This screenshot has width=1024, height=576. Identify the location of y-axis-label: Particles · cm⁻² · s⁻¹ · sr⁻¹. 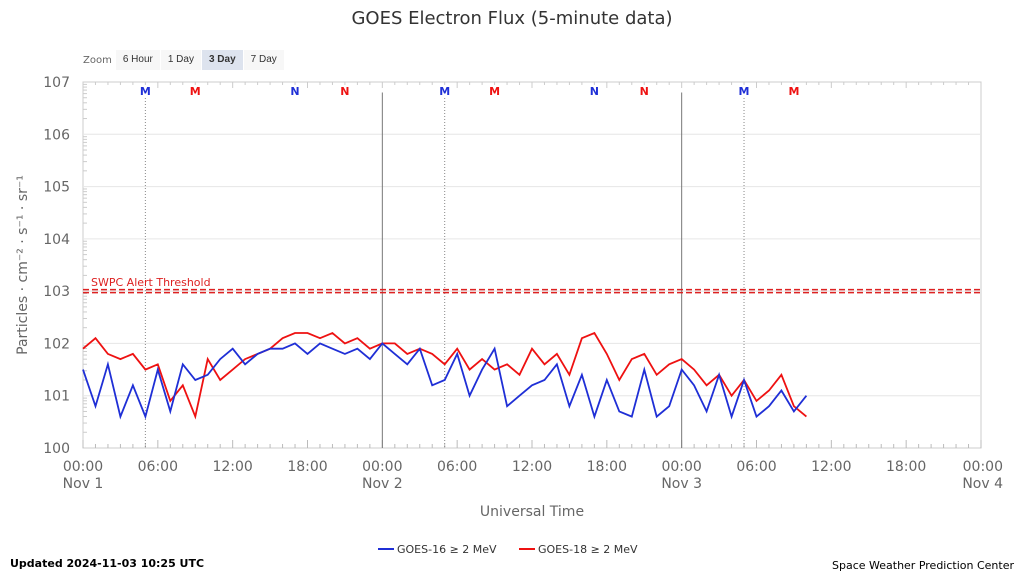
(23, 265).